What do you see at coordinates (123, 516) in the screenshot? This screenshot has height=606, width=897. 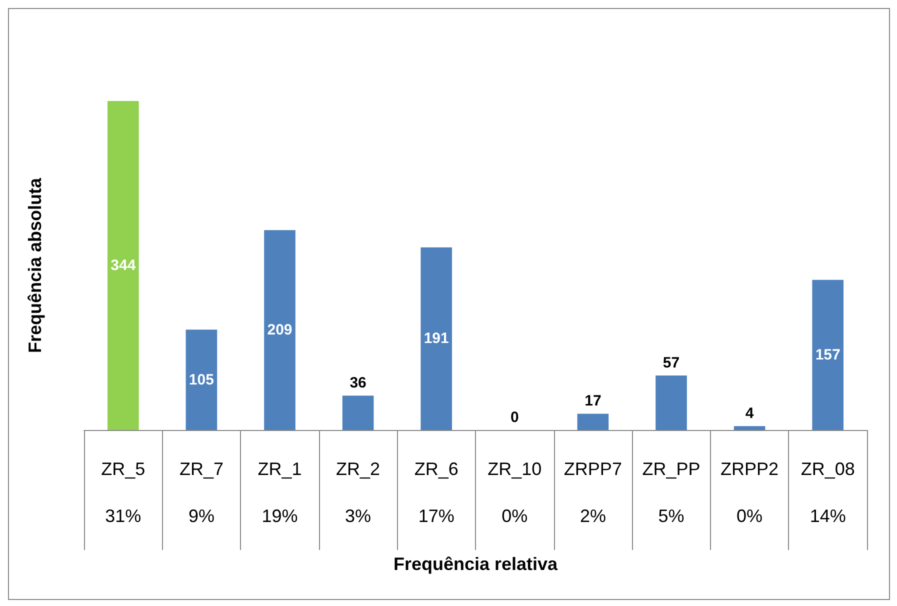 I see `text: 31%` at bounding box center [123, 516].